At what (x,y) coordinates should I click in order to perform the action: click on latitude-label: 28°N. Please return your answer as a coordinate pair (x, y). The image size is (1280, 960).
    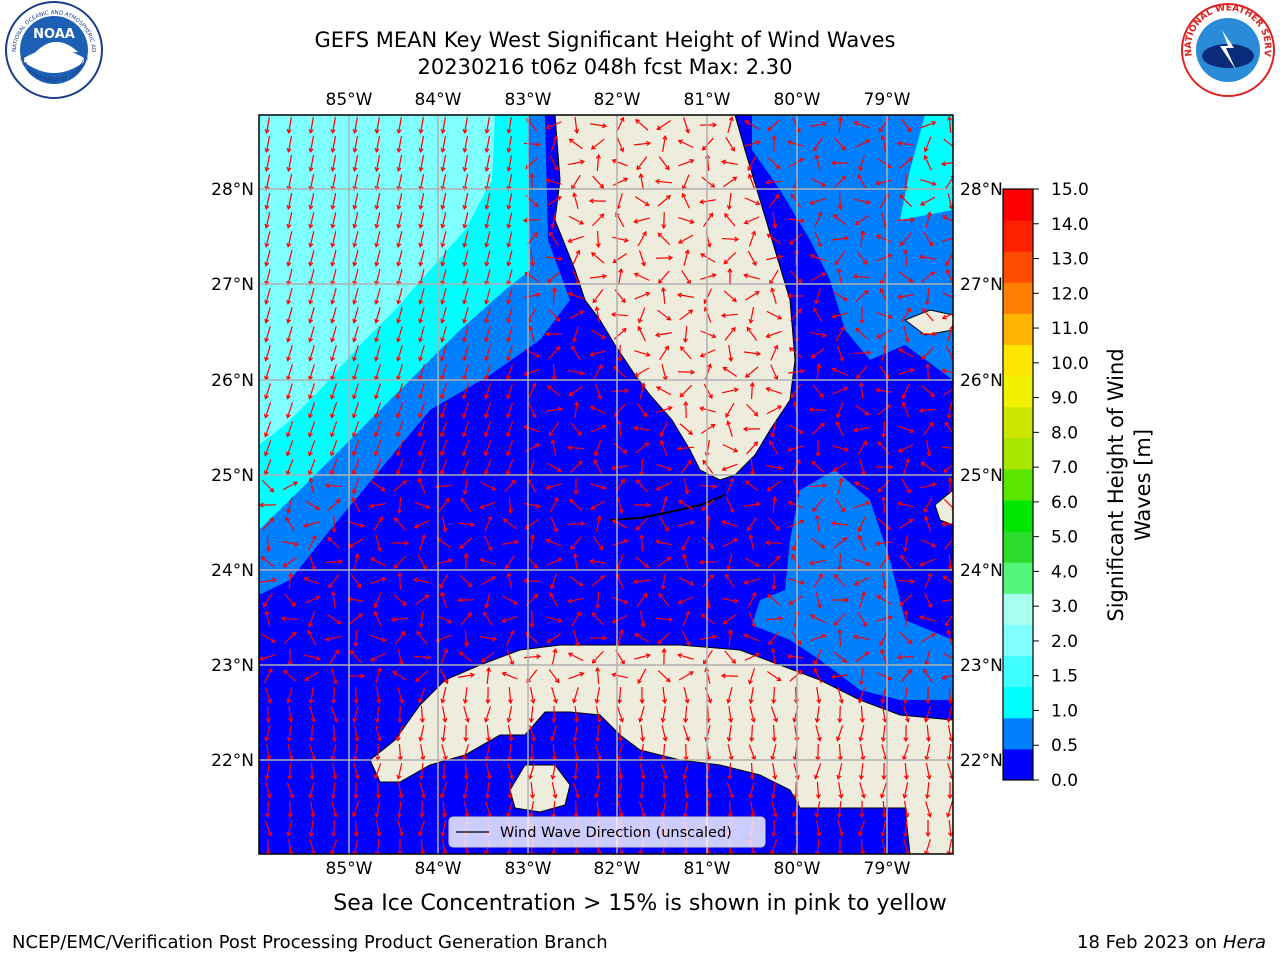
    Looking at the image, I should click on (232, 190).